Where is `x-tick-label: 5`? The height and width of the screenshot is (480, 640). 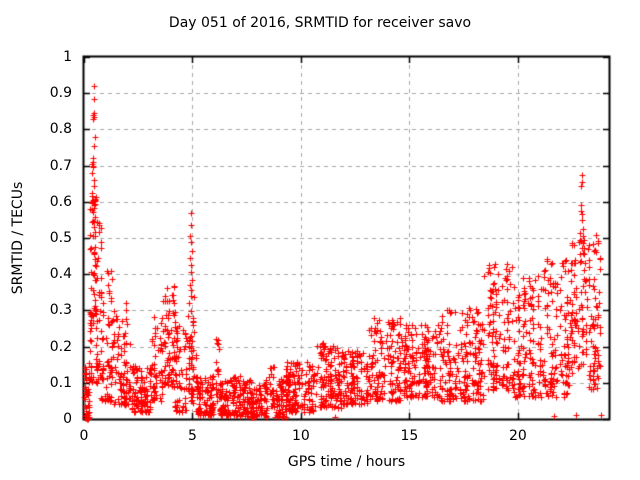
x-tick-label: 5 is located at coordinates (192, 436).